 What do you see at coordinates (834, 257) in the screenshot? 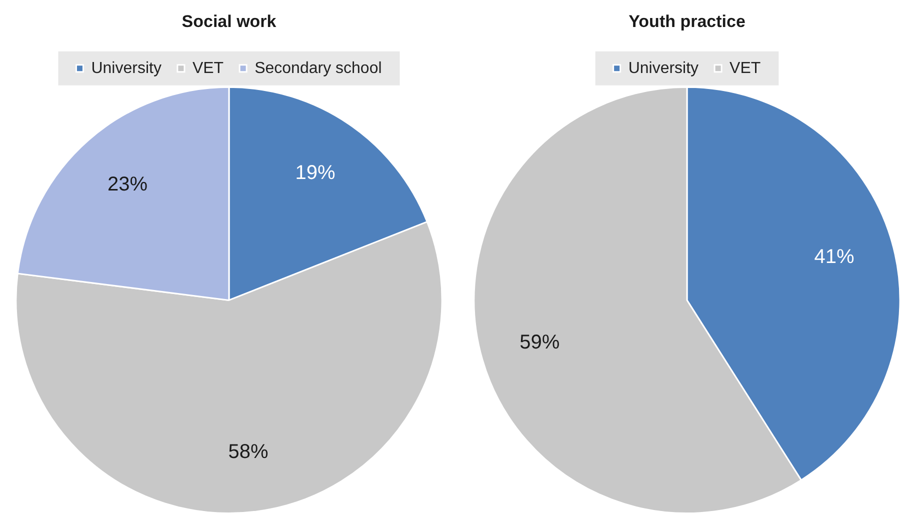
I see `data-label: 41%` at bounding box center [834, 257].